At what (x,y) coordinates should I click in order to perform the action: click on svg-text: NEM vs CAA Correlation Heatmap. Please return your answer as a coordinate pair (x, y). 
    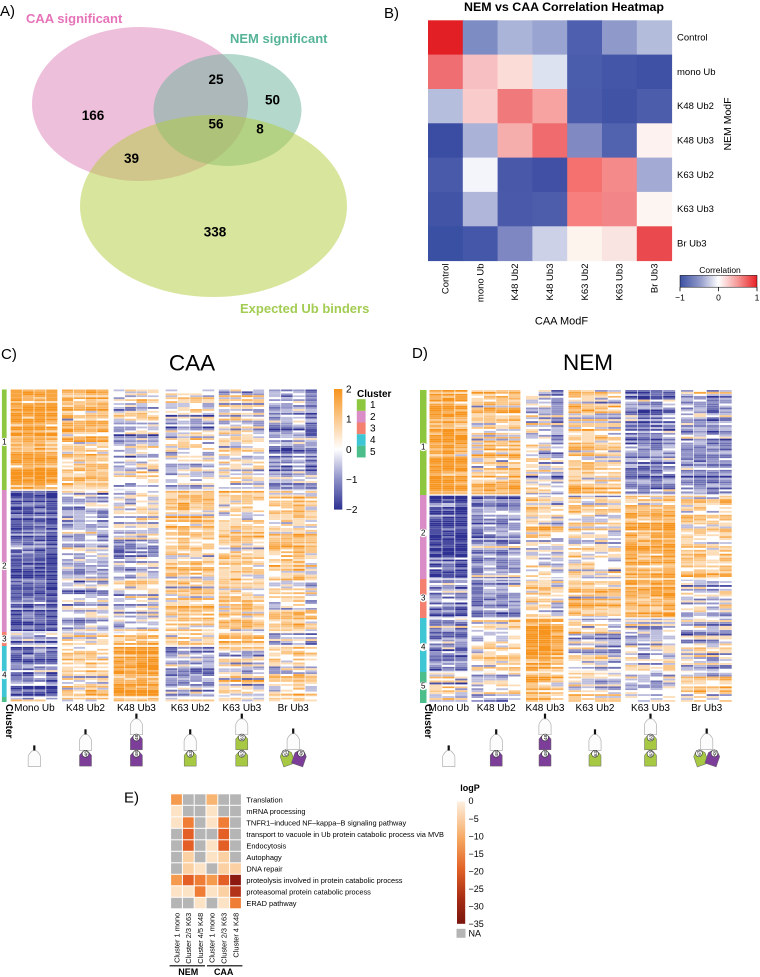
    Looking at the image, I should click on (564, 7).